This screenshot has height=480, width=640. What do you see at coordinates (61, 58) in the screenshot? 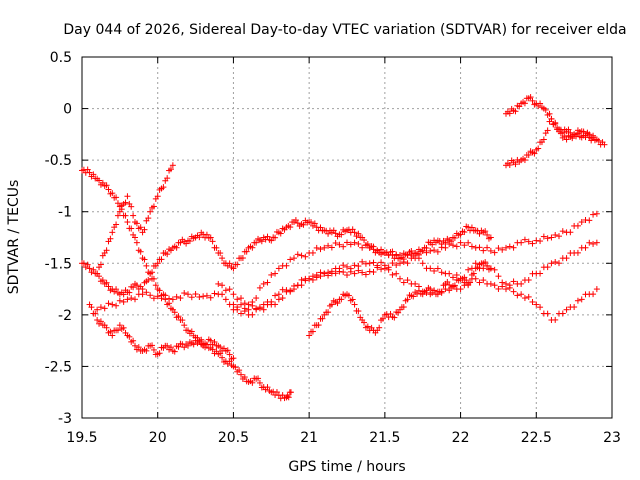
I see `y-tick-label: 0.5` at bounding box center [61, 58].